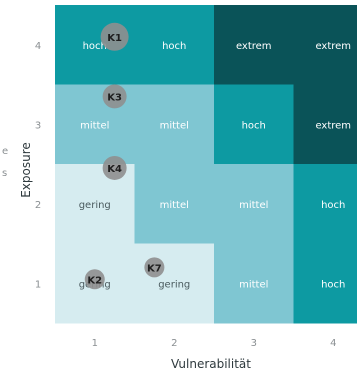  Describe the element at coordinates (94, 125) in the screenshot. I see `cell-label-3-1: mittel` at that location.